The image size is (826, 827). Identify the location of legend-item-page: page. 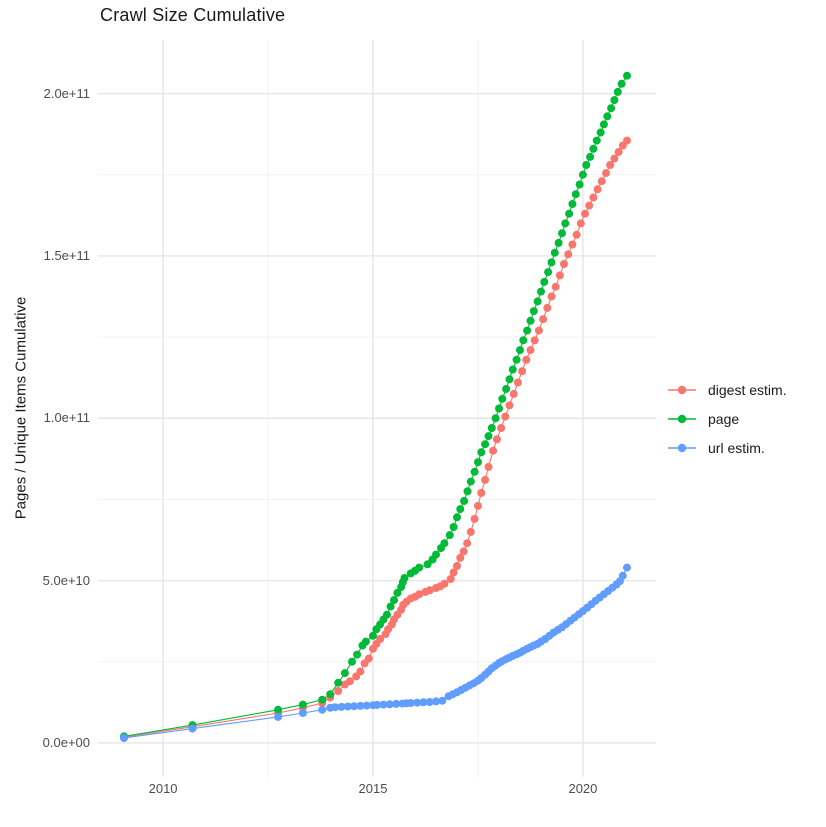
(727, 419).